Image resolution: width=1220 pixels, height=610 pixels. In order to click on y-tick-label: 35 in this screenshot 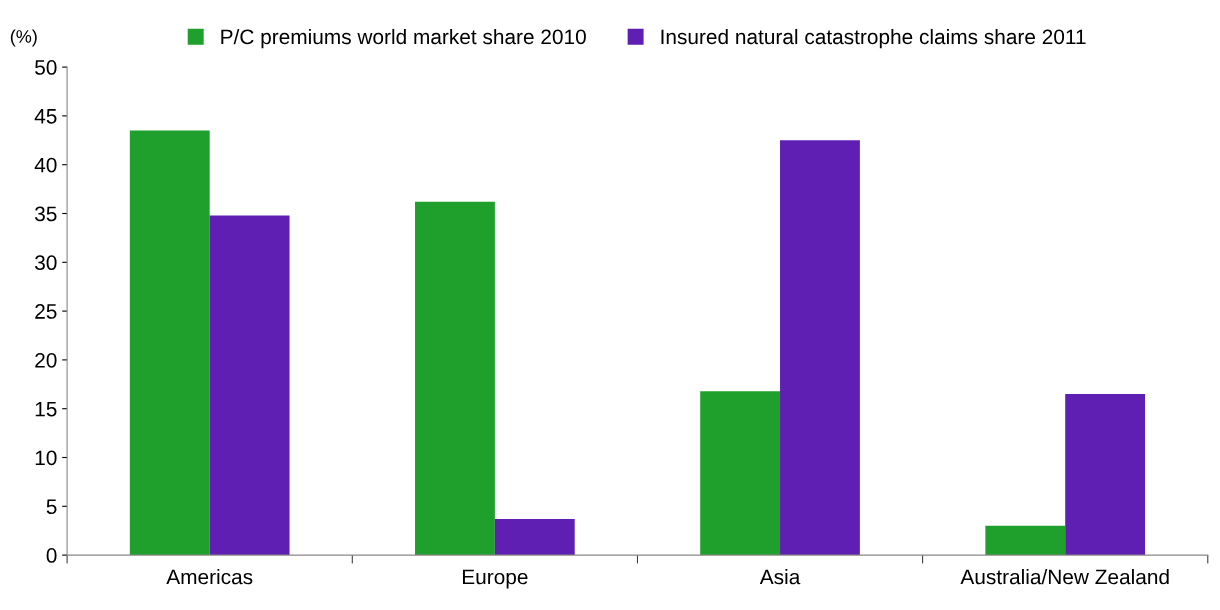, I will do `click(46, 214)`.